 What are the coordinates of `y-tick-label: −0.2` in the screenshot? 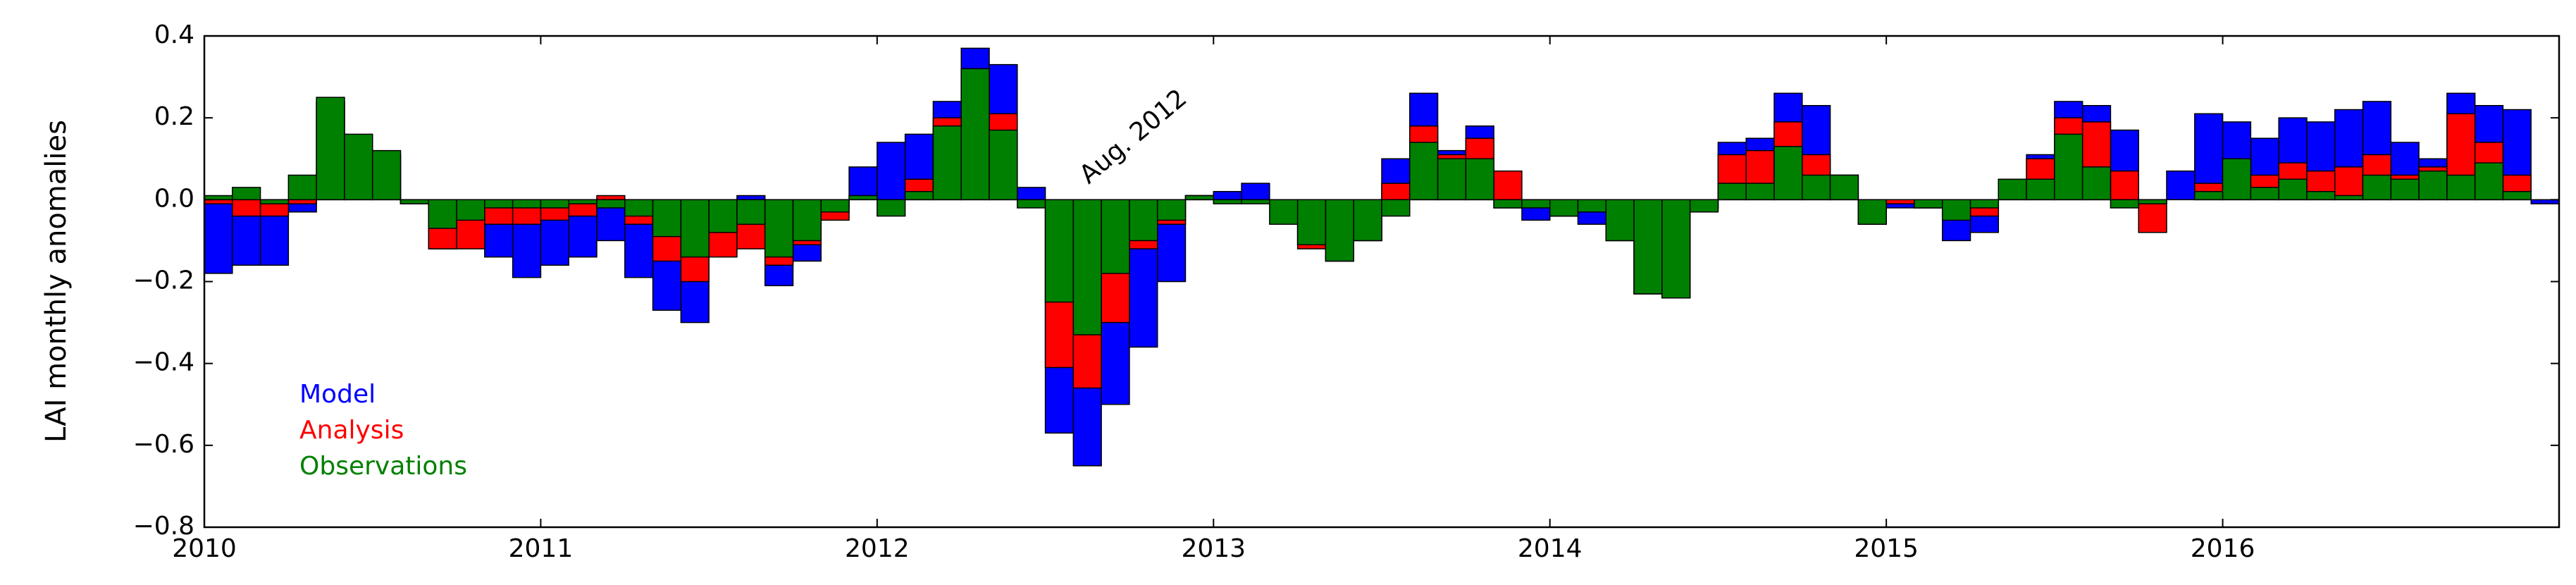 It's located at (163, 280).